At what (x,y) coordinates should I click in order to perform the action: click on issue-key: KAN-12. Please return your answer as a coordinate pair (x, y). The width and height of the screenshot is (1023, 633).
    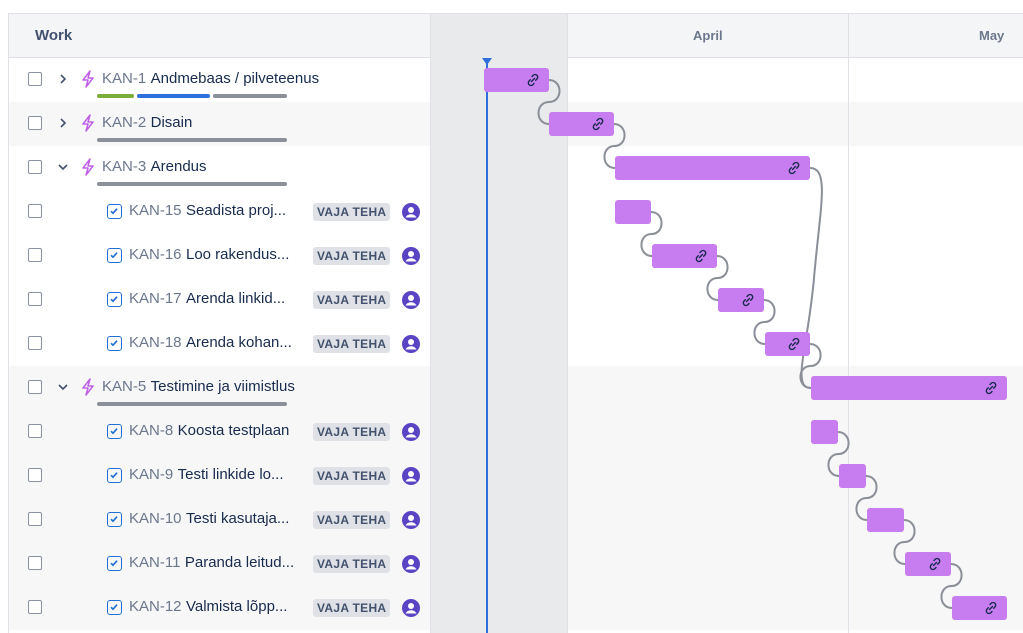
    Looking at the image, I should click on (155, 606).